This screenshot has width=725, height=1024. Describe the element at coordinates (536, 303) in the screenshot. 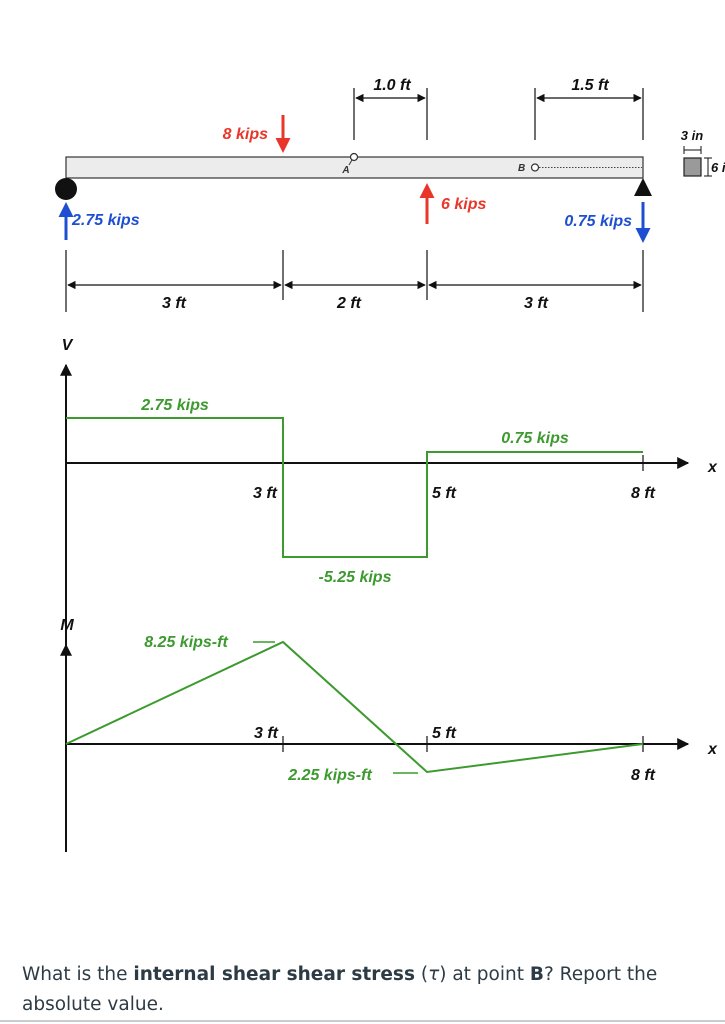

I see `span-3-label: 3 ft` at that location.